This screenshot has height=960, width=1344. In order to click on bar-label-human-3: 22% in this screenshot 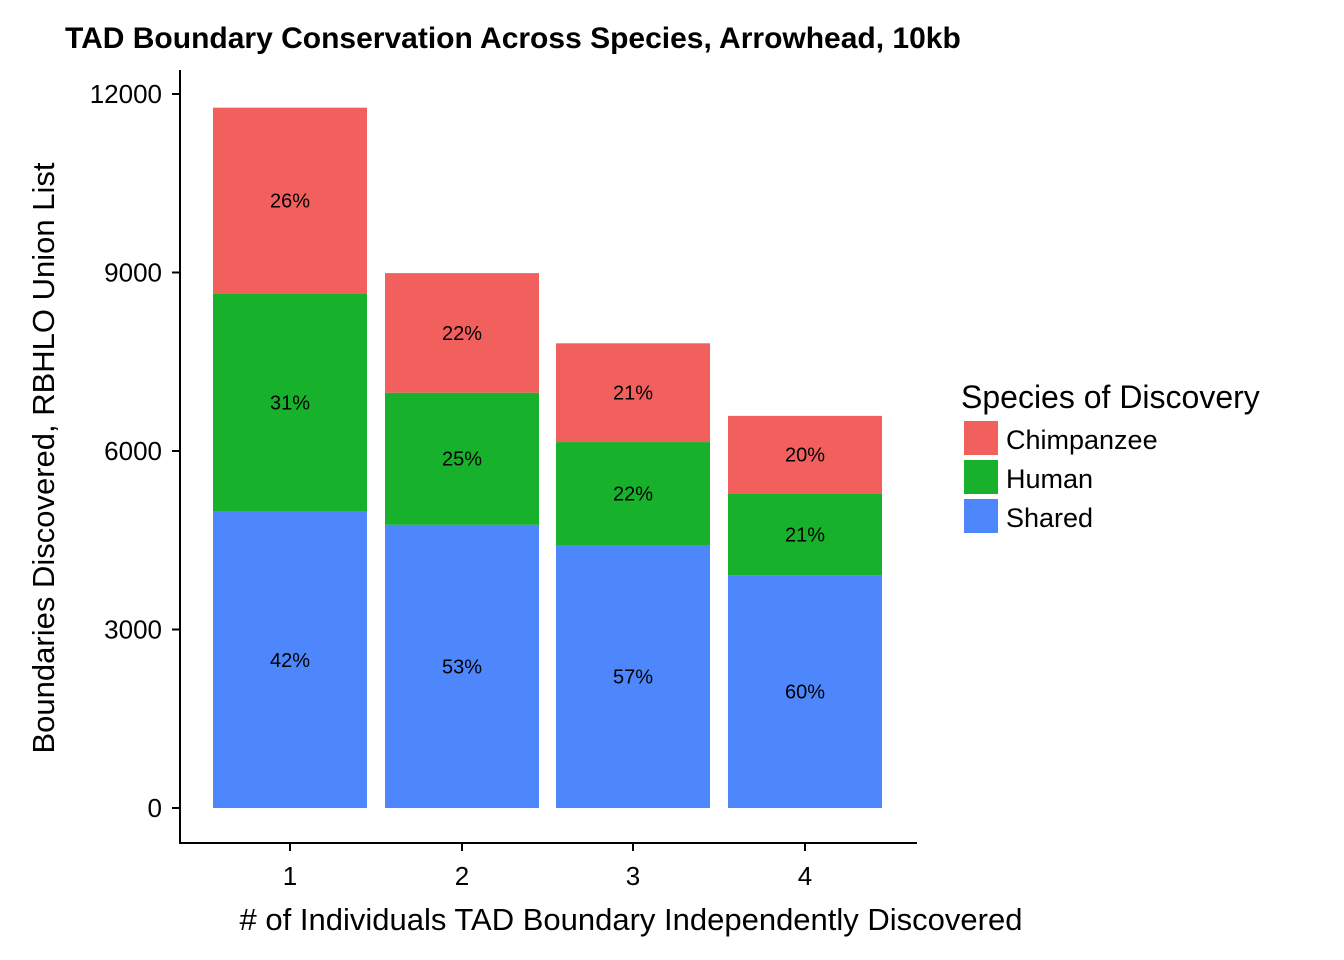, I will do `click(633, 495)`.